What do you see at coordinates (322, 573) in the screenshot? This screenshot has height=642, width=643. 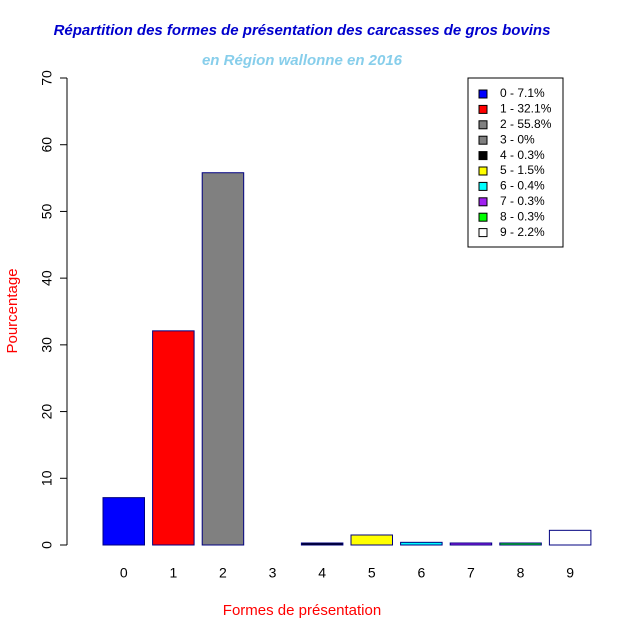 I see `x-tick-label: 4` at bounding box center [322, 573].